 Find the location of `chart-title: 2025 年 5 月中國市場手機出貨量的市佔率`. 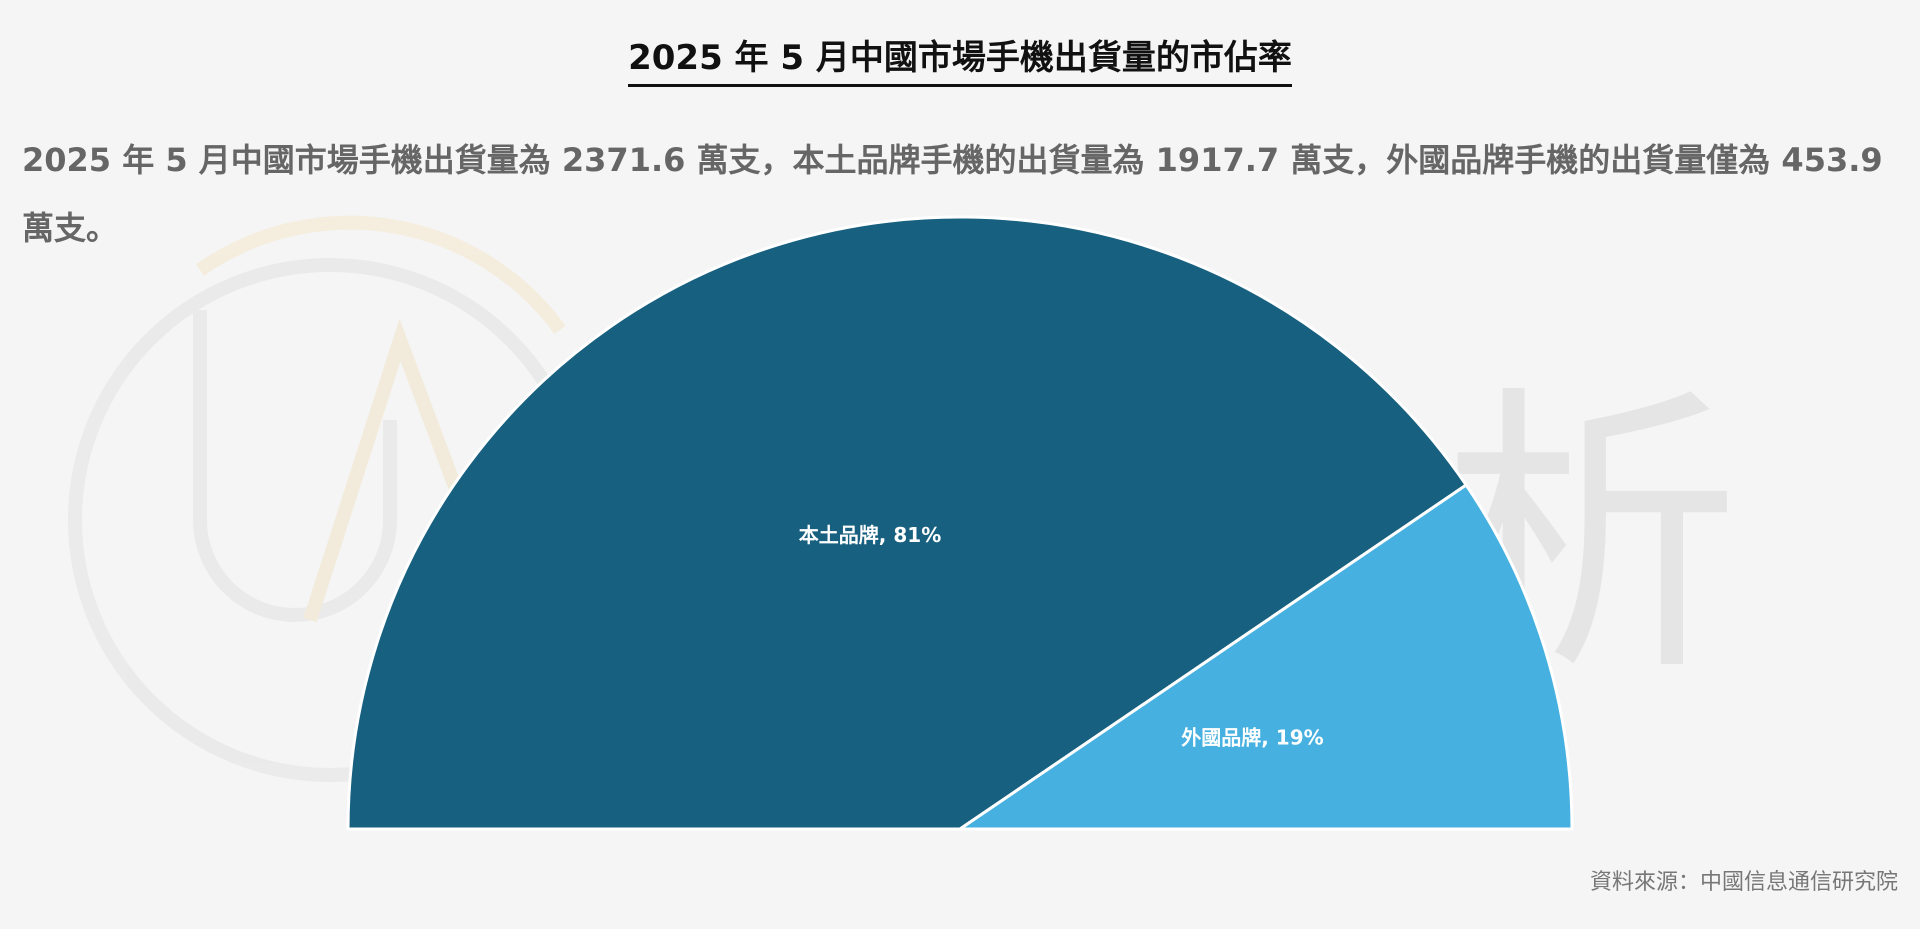

chart-title: 2025 年 5 月中國市場手機出貨量的市佔率 is located at coordinates (960, 62).